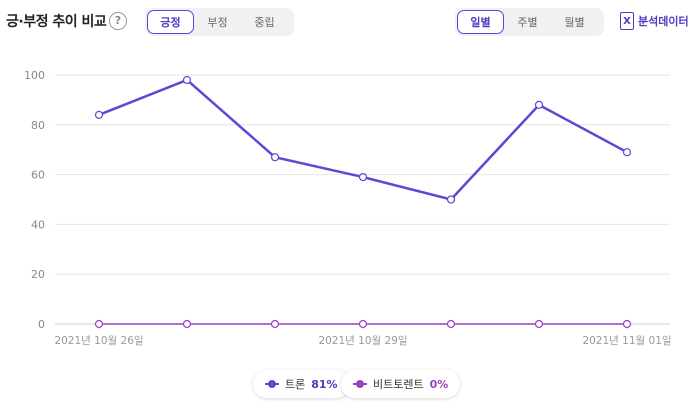 The height and width of the screenshot is (418, 700). I want to click on y-tick-label: 60, so click(38, 175).